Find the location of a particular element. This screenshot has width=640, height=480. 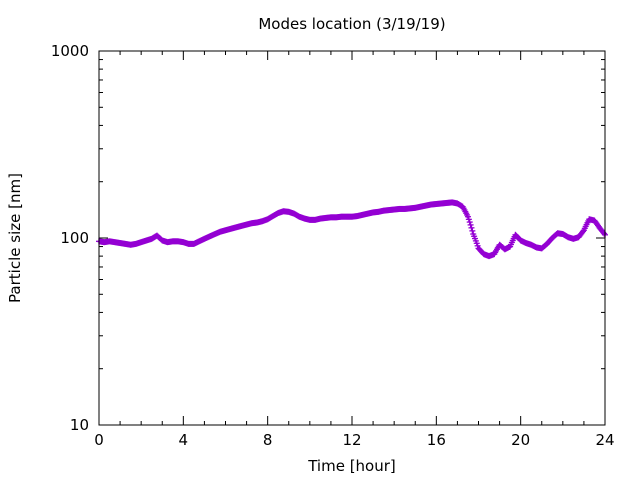

chart-title: Modes location (3/19/19) is located at coordinates (351, 24).